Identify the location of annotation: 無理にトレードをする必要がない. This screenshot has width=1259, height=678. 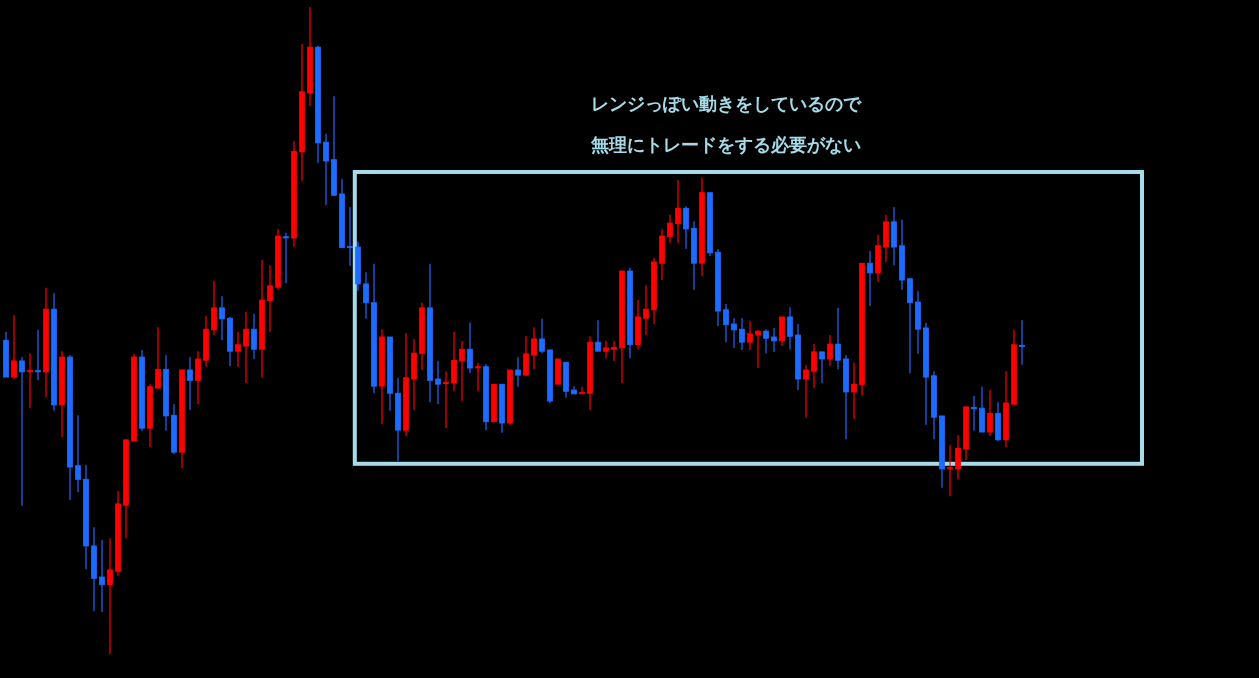
(725, 144).